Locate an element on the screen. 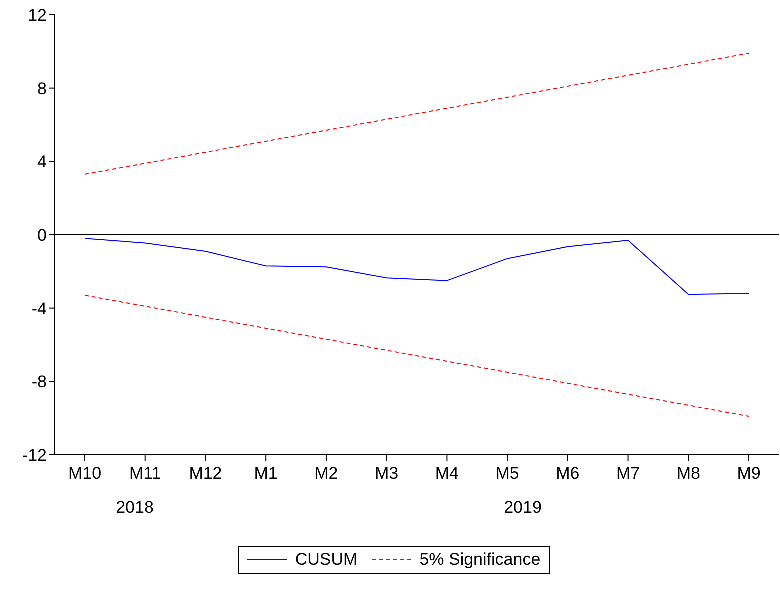 The width and height of the screenshot is (780, 603). y-tick-label: 12 is located at coordinates (37, 16).